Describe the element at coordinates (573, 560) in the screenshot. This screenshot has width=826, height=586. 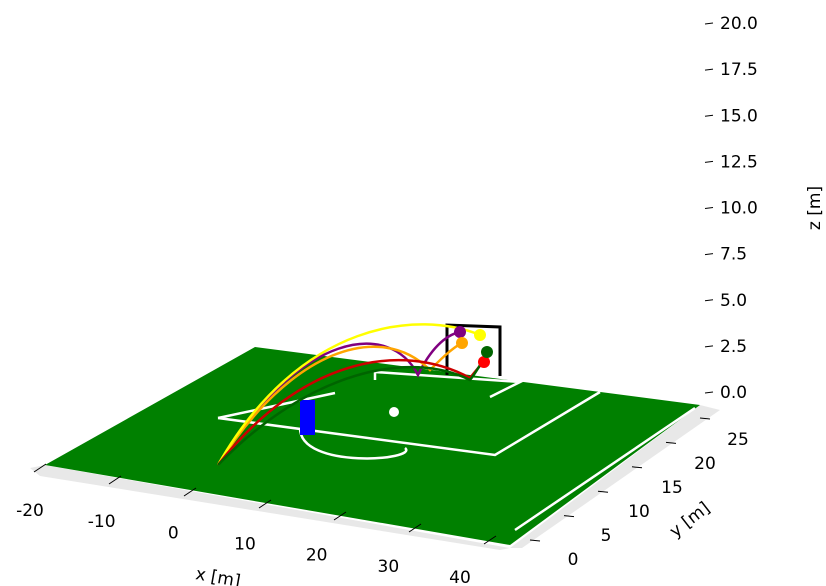
I see `y-tick-label: 0` at that location.